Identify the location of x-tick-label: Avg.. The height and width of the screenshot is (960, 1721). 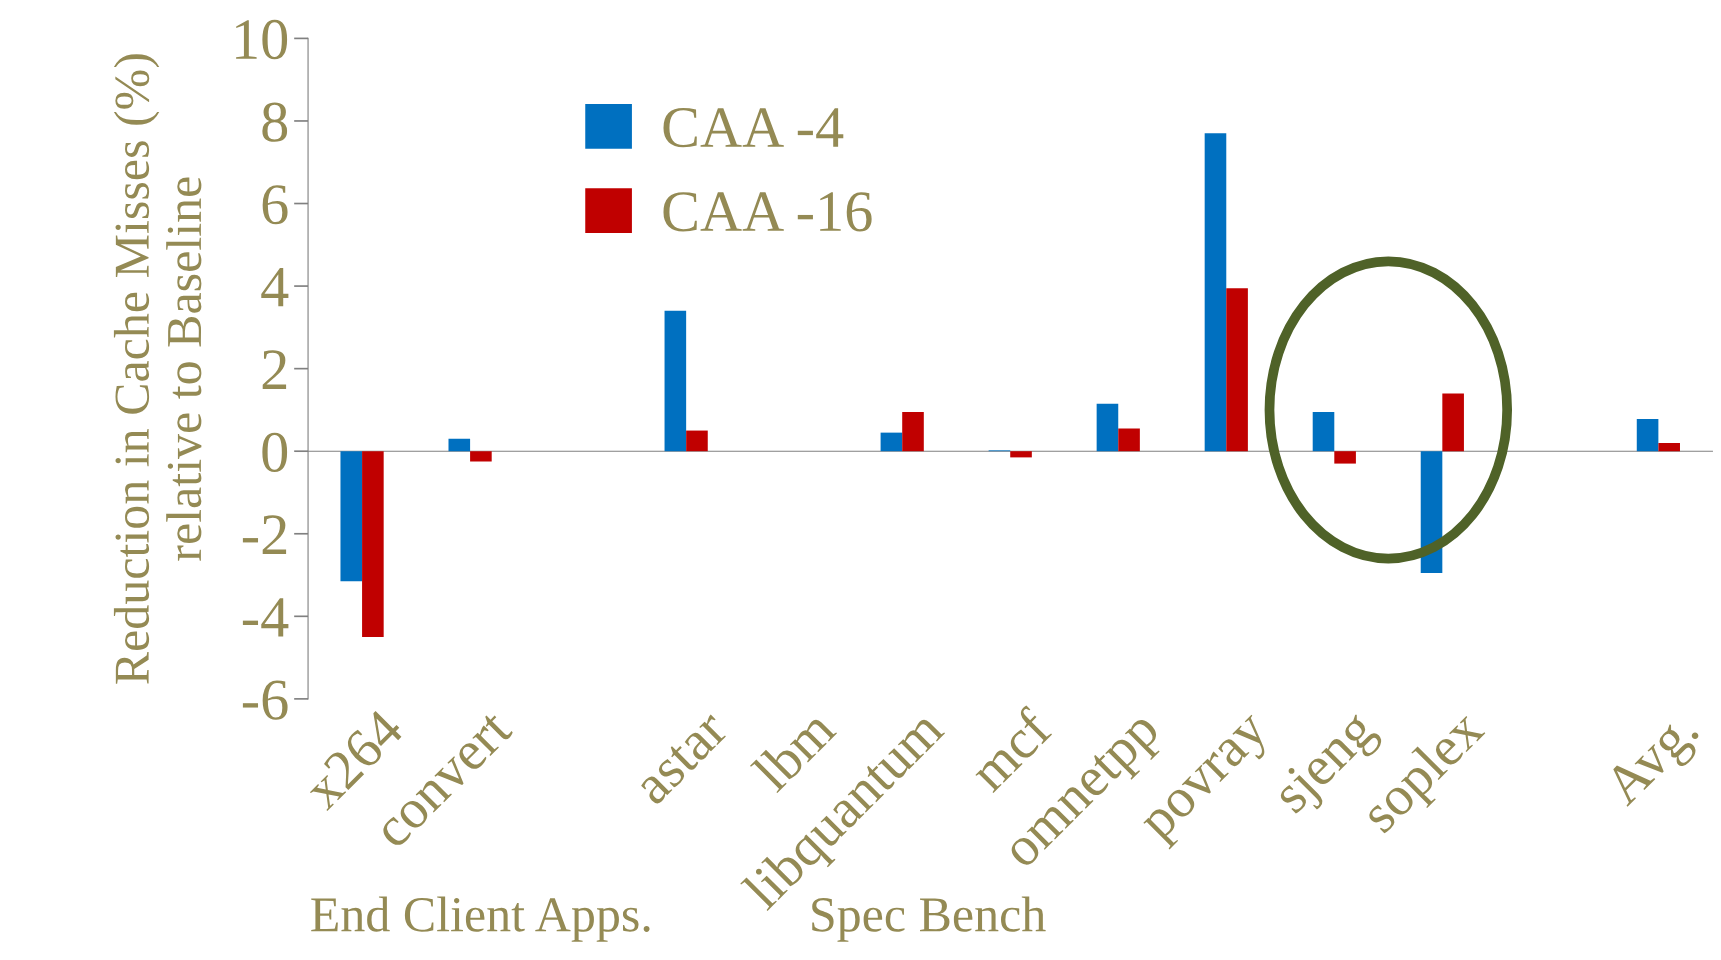
(1654, 762).